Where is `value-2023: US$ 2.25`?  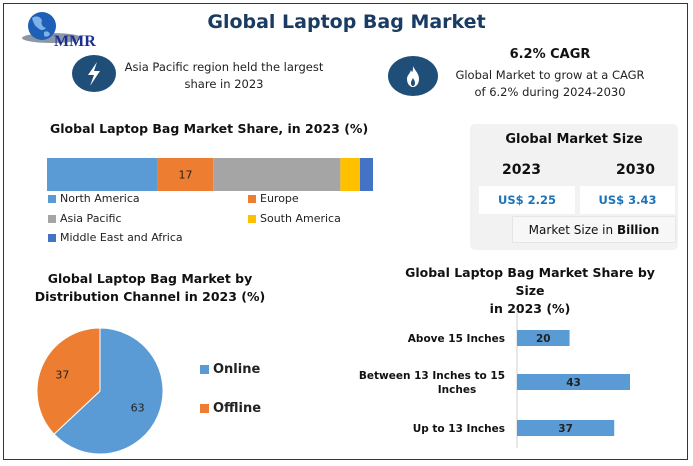
value-2023: US$ 2.25 is located at coordinates (527, 200).